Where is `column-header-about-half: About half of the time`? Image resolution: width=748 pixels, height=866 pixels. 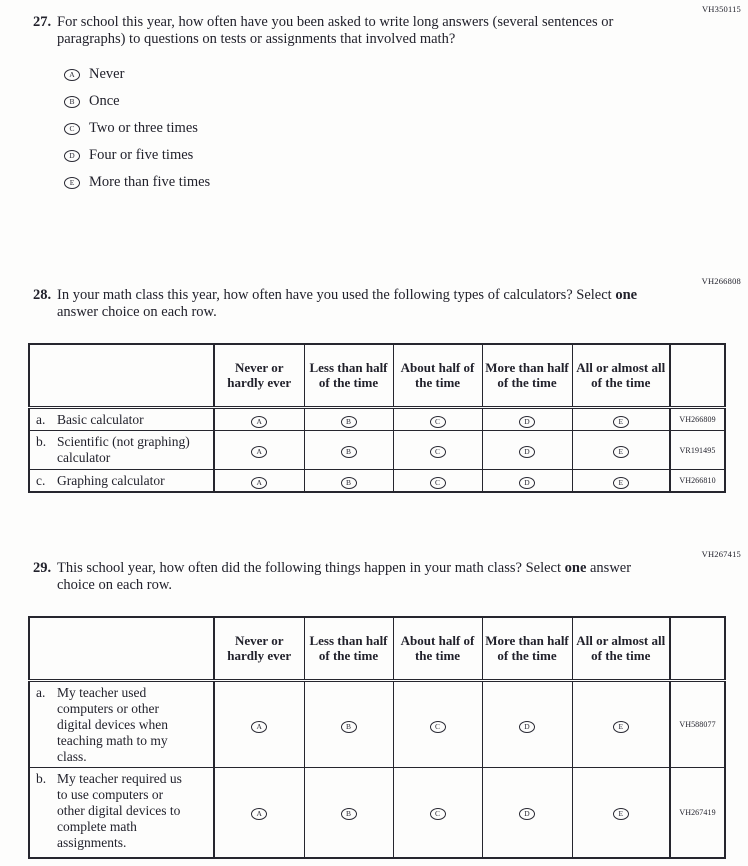 column-header-about-half: About half of the time is located at coordinates (437, 649).